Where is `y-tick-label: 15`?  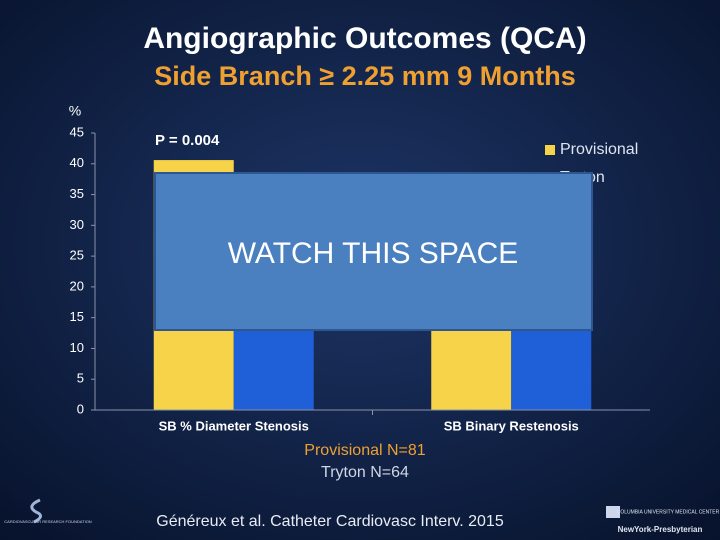 y-tick-label: 15 is located at coordinates (77, 316).